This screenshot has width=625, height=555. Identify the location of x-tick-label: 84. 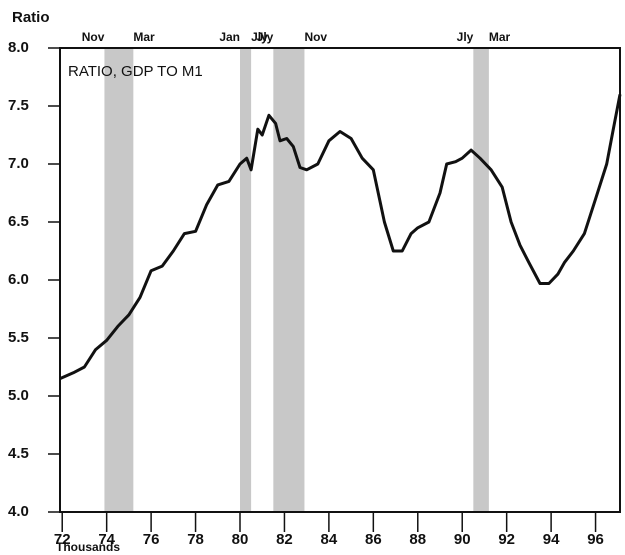
(329, 539).